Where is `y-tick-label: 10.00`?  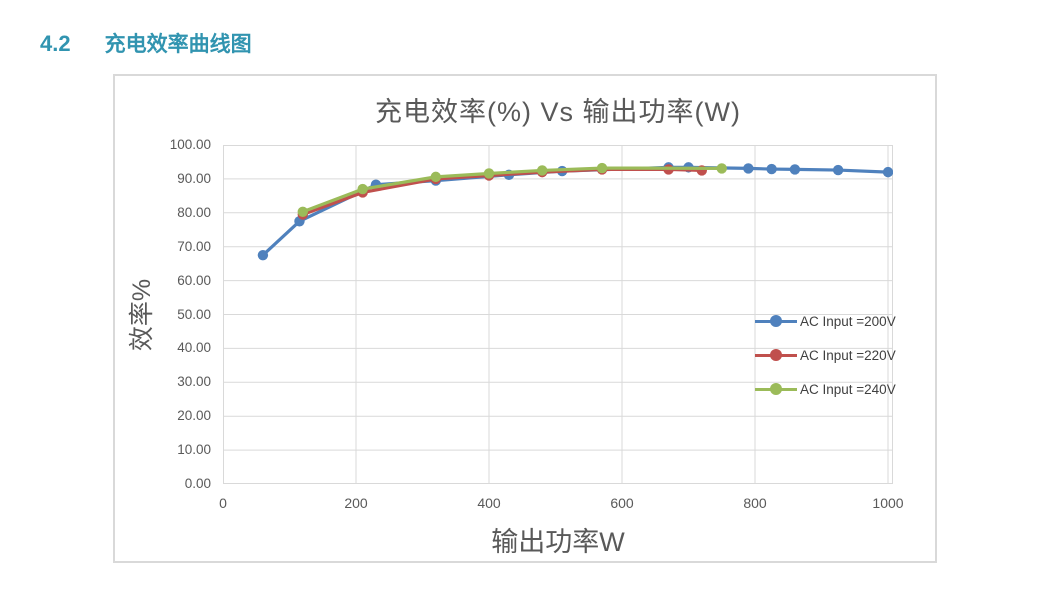
y-tick-label: 10.00 is located at coordinates (194, 450).